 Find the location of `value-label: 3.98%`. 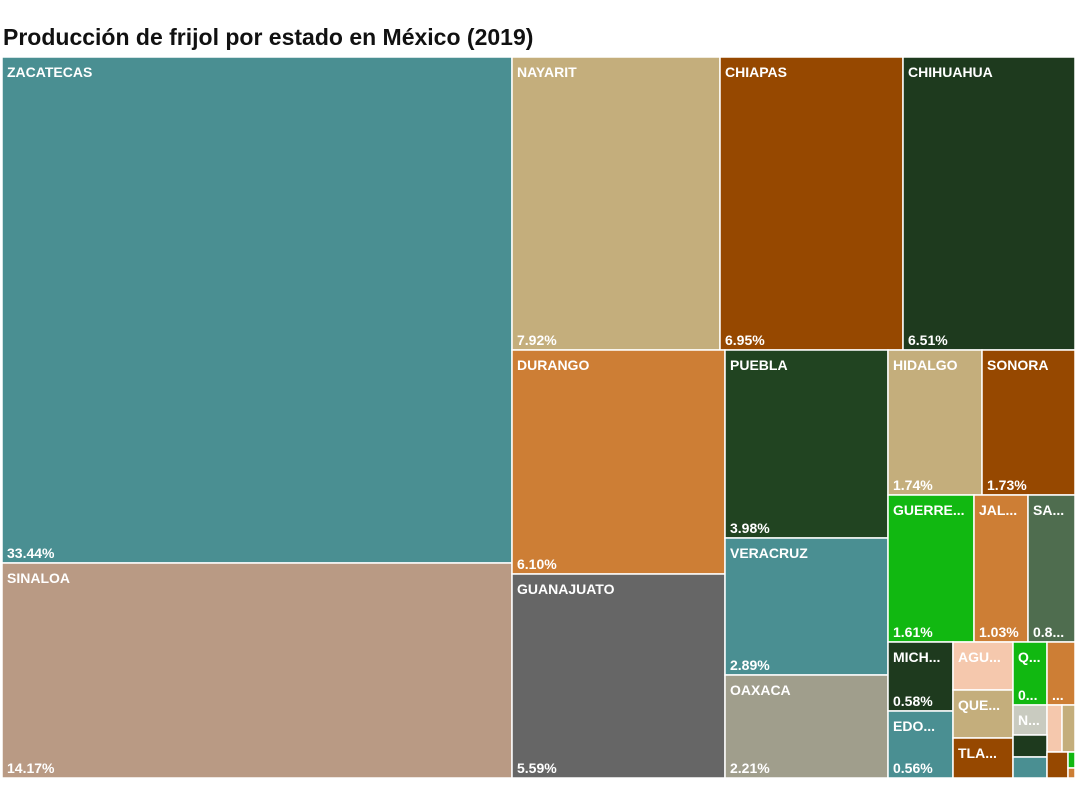

value-label: 3.98% is located at coordinates (750, 528).